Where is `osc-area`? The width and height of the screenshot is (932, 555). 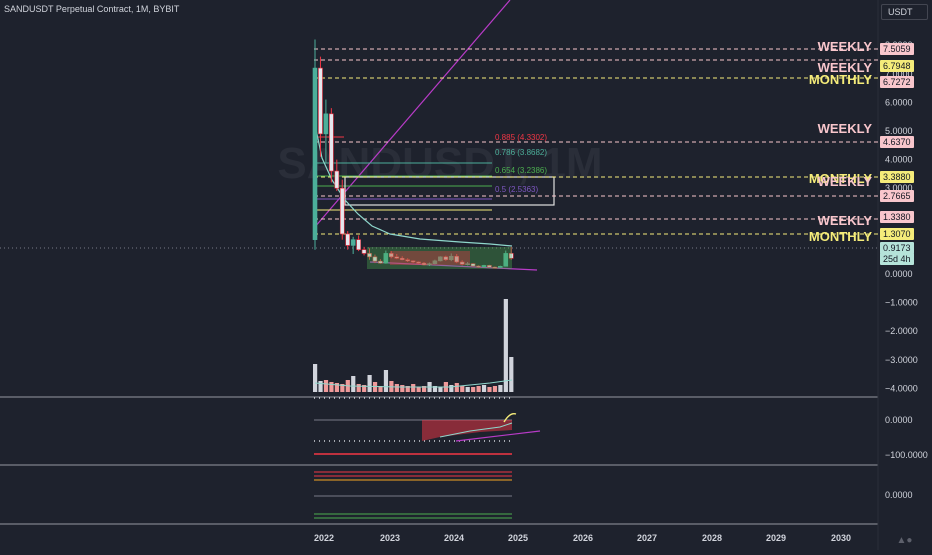
osc-area is located at coordinates (467, 430).